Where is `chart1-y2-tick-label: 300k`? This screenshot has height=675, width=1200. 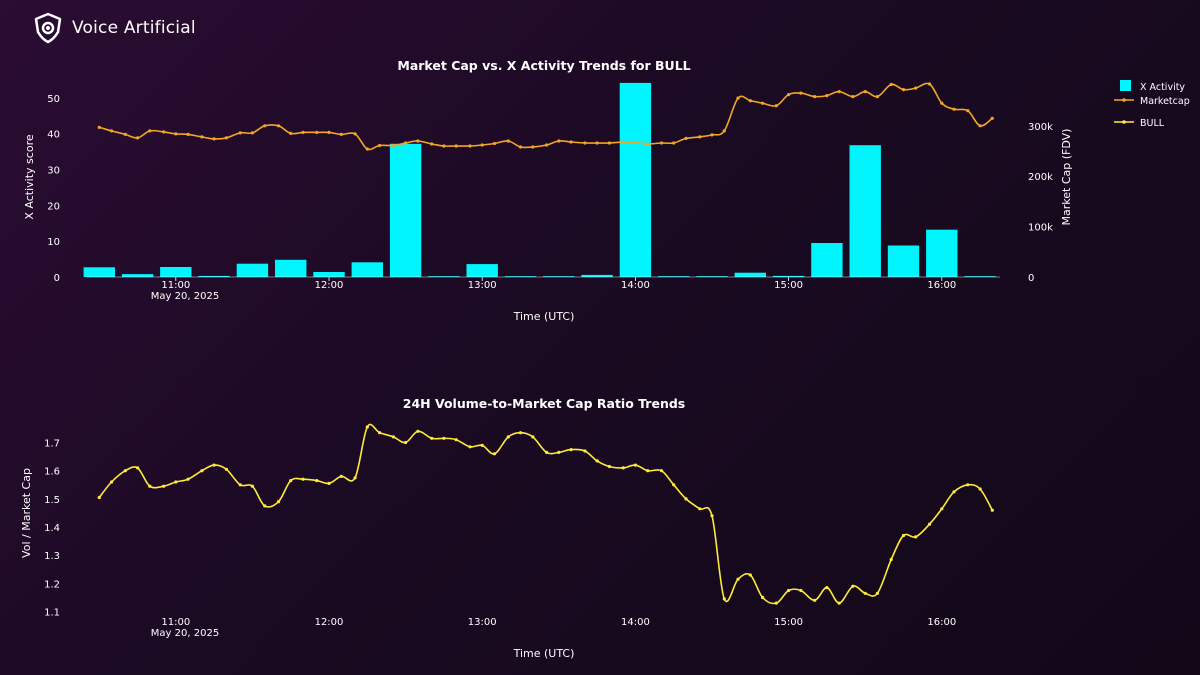 chart1-y2-tick-label: 300k is located at coordinates (1040, 127).